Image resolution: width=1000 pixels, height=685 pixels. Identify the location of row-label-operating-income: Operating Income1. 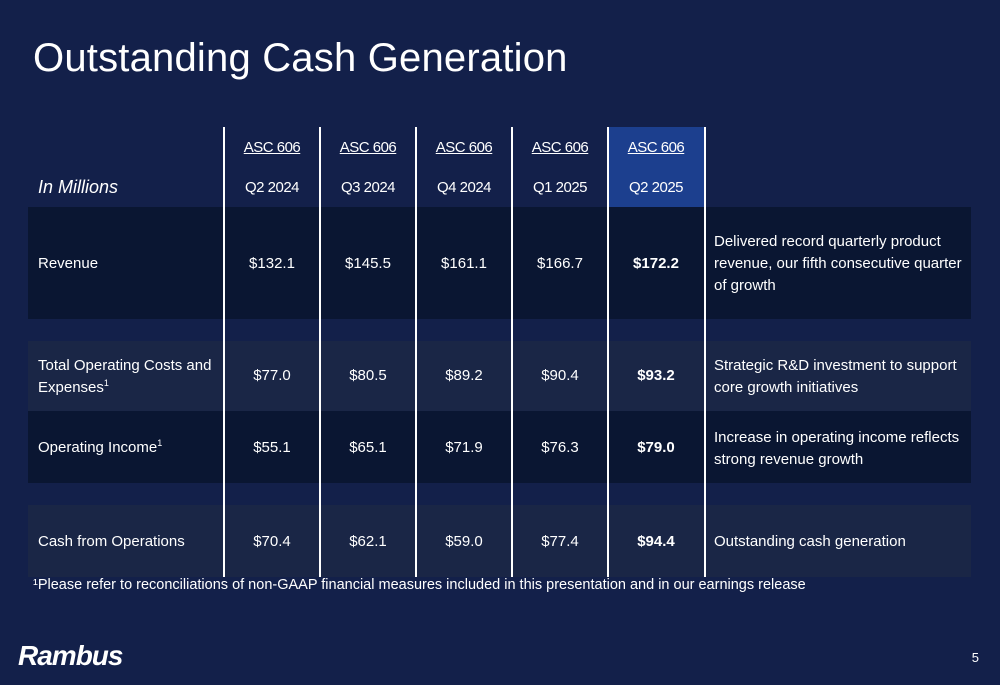
(100, 447).